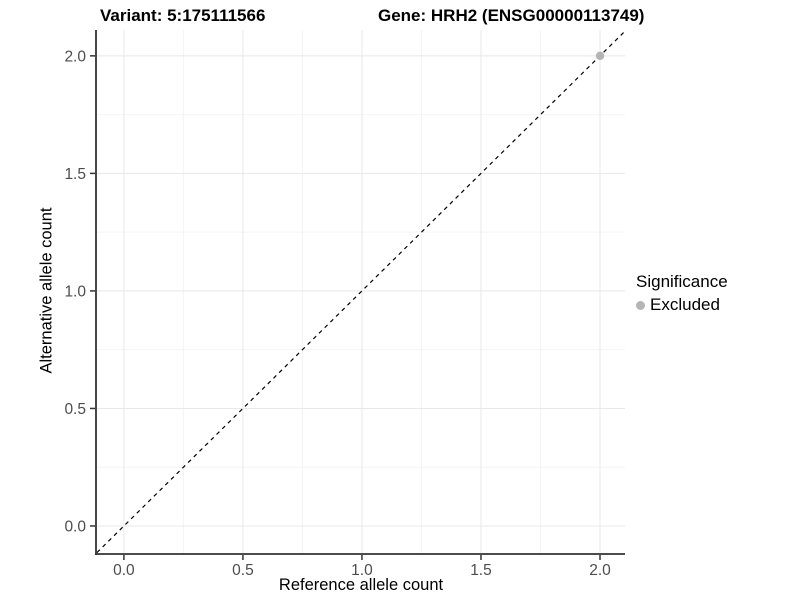  Describe the element at coordinates (75, 174) in the screenshot. I see `y-tick-label: 1.5` at that location.